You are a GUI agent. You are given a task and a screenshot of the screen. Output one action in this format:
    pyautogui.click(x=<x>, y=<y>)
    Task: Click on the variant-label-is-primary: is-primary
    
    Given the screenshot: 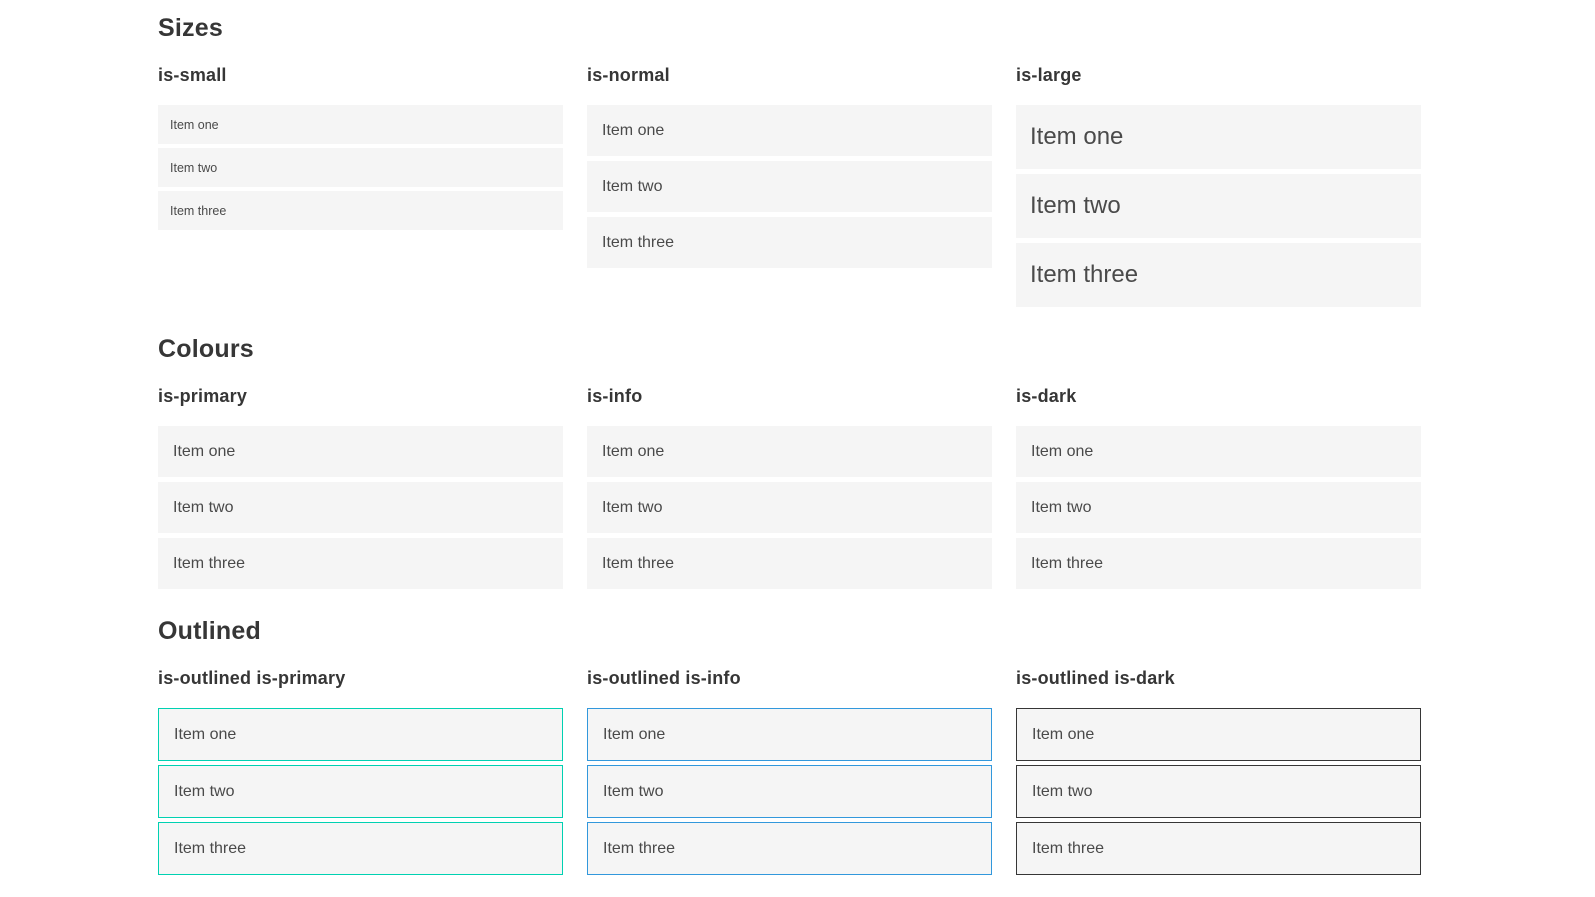 What is the action you would take?
    pyautogui.click(x=203, y=396)
    